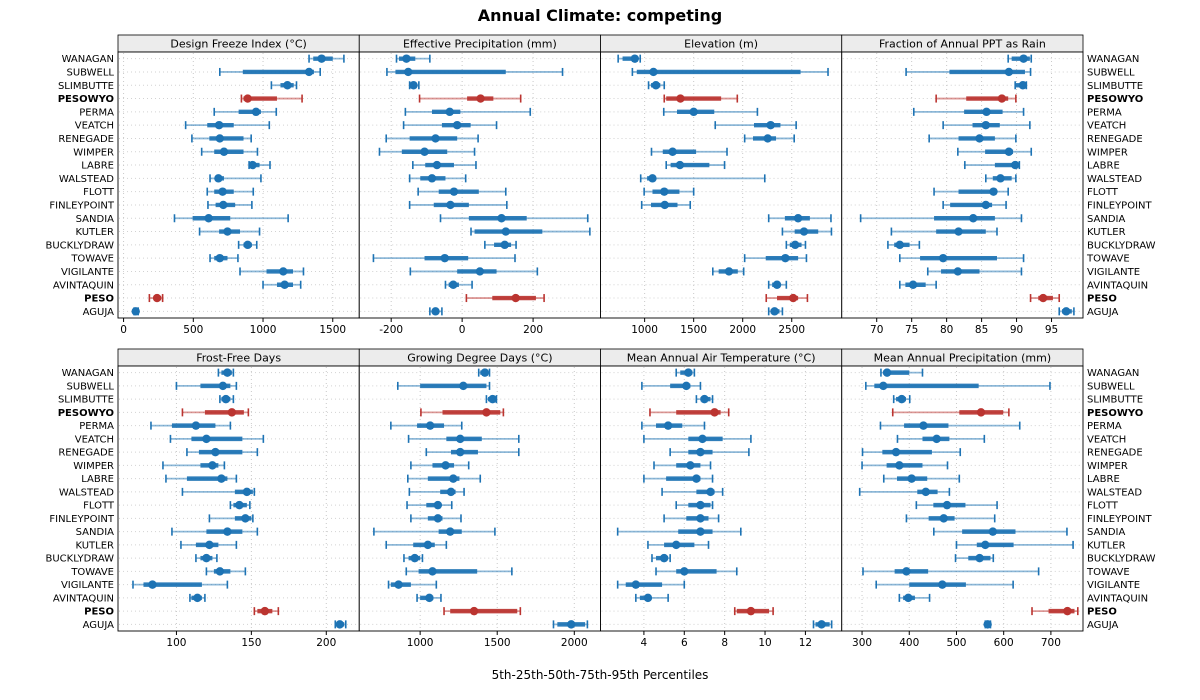 This screenshot has height=700, width=1200. What do you see at coordinates (86, 86) in the screenshot?
I see `site-label: SLIMBUTTE` at bounding box center [86, 86].